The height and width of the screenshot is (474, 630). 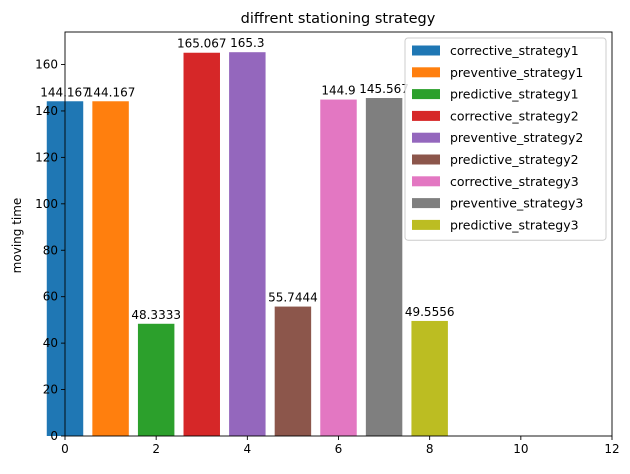 I want to click on x-tick-label: 2, so click(x=156, y=449).